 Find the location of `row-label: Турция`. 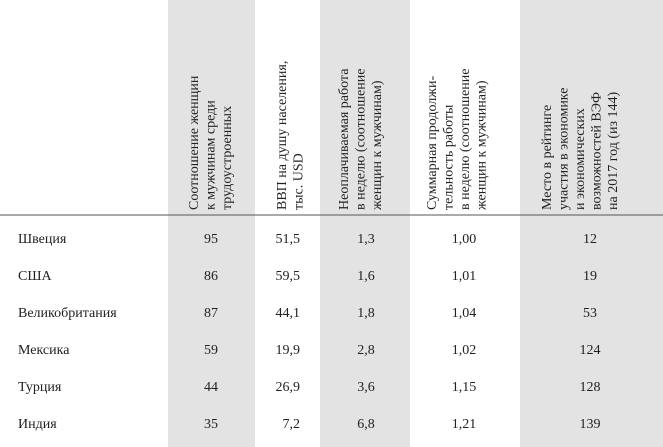

row-label: Турция is located at coordinates (40, 387).